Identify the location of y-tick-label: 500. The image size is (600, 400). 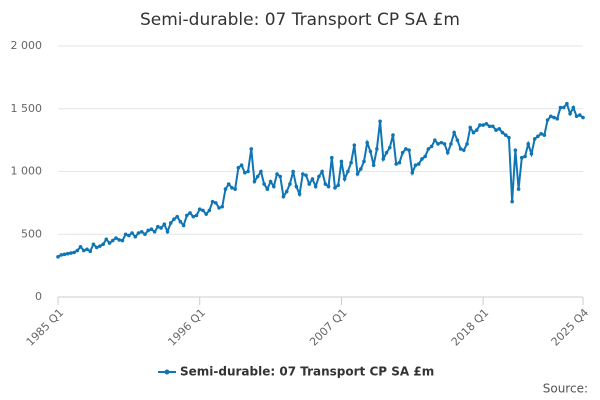
(31, 233).